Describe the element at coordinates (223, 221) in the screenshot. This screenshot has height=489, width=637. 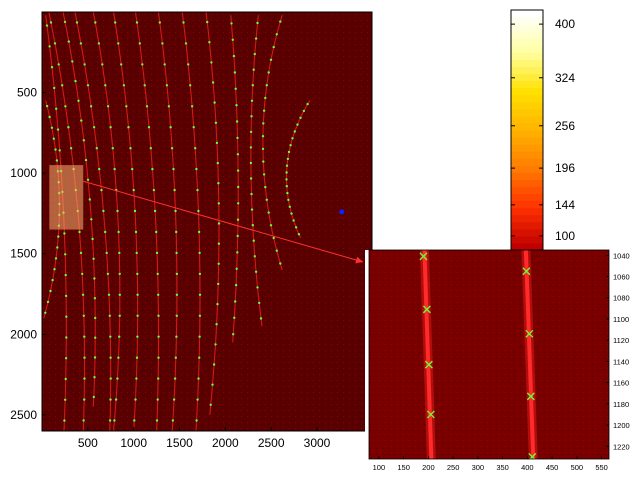
I see `zoom-connector-line` at that location.